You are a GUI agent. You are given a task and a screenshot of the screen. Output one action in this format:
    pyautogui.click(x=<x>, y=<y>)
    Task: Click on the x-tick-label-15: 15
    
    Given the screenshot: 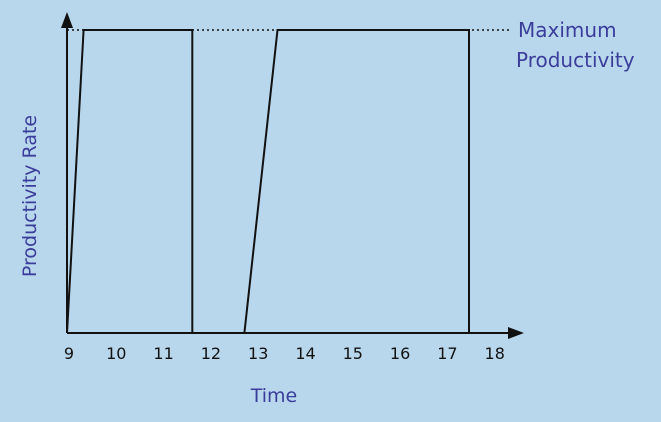 What is the action you would take?
    pyautogui.click(x=353, y=353)
    